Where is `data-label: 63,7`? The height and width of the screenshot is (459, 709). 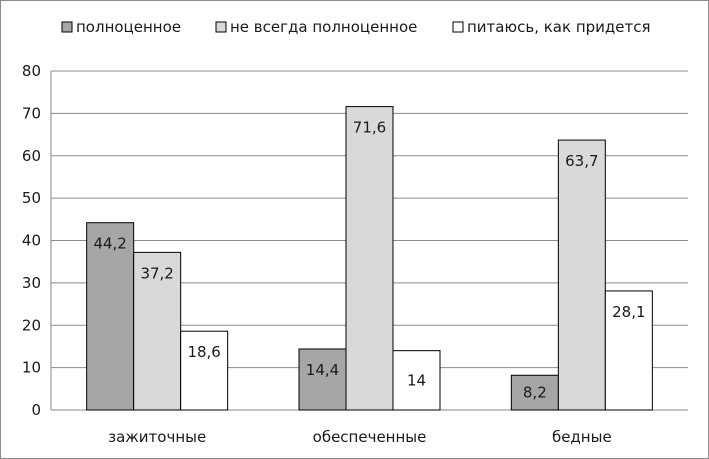
data-label: 63,7 is located at coordinates (581, 161).